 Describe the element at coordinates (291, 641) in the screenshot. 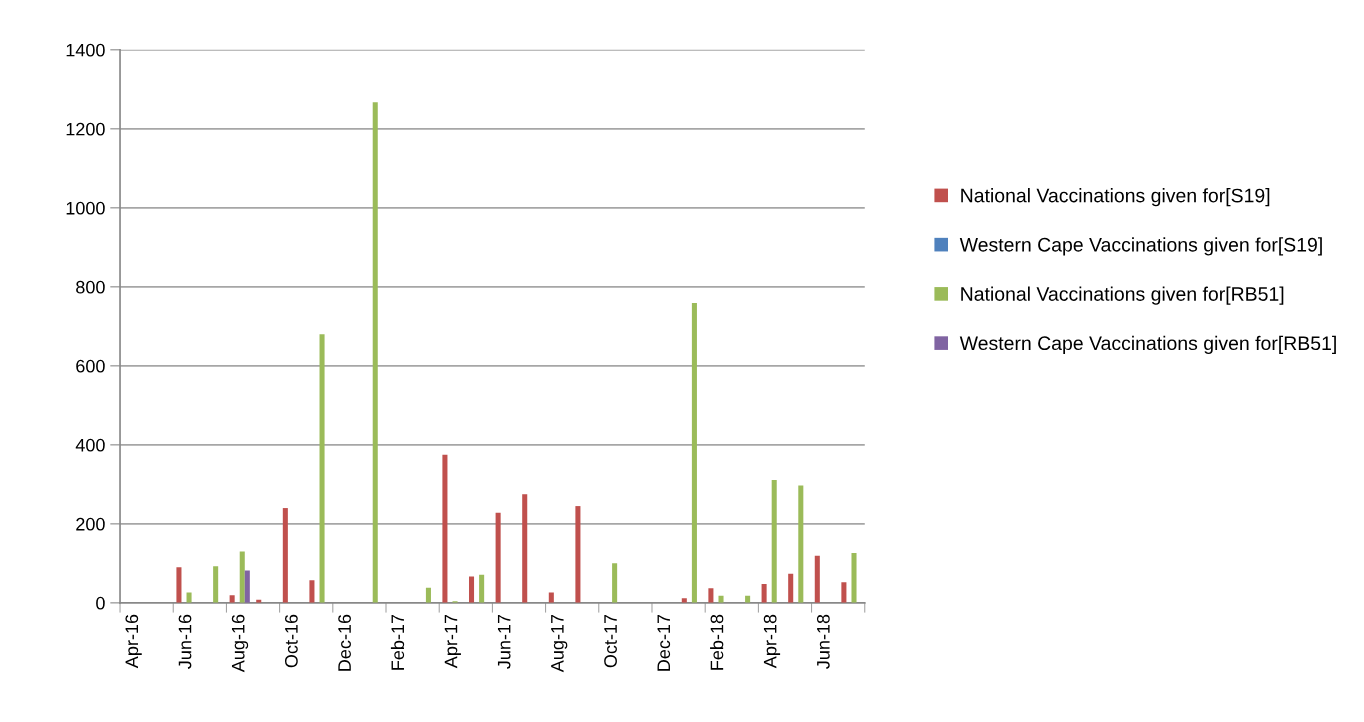

I see `x-tick-label: Oct-16` at that location.